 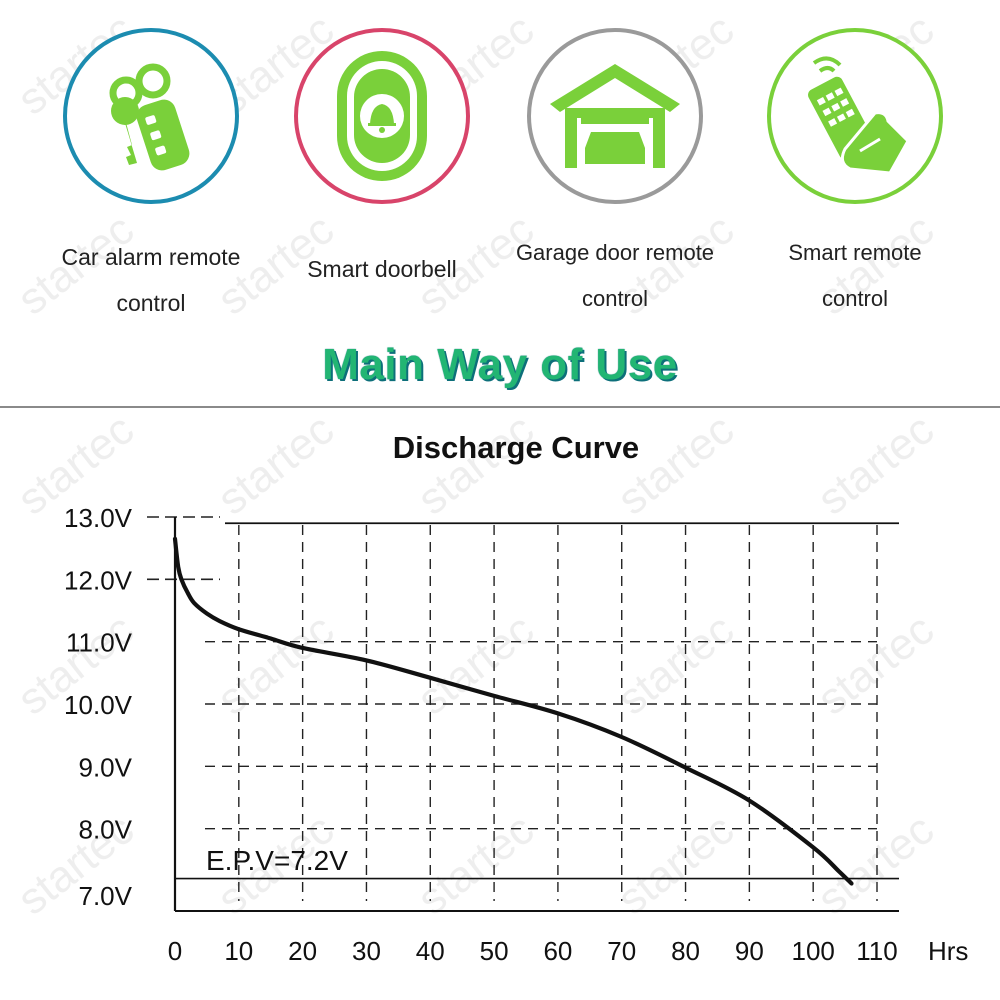 What do you see at coordinates (876, 951) in the screenshot?
I see `x-tick-label: 110` at bounding box center [876, 951].